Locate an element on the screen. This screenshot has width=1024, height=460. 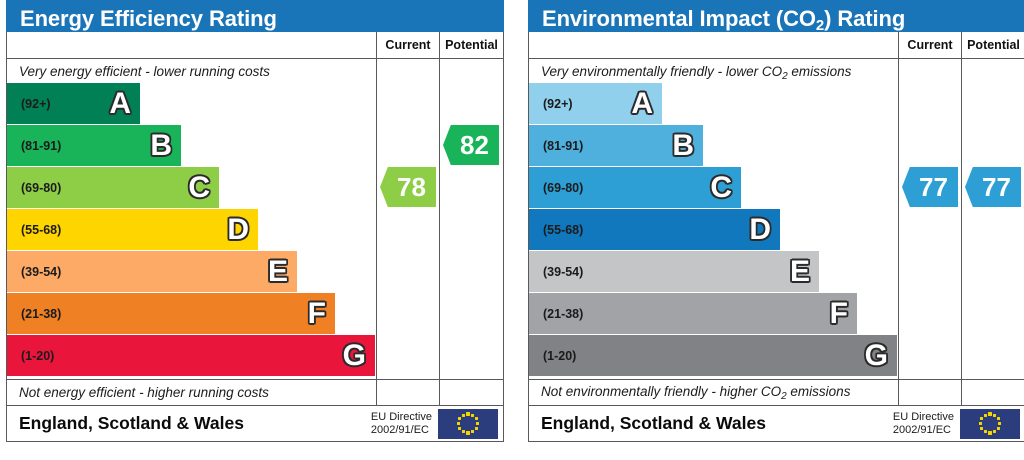
footer-directive-line1: EU Directive is located at coordinates (401, 416).